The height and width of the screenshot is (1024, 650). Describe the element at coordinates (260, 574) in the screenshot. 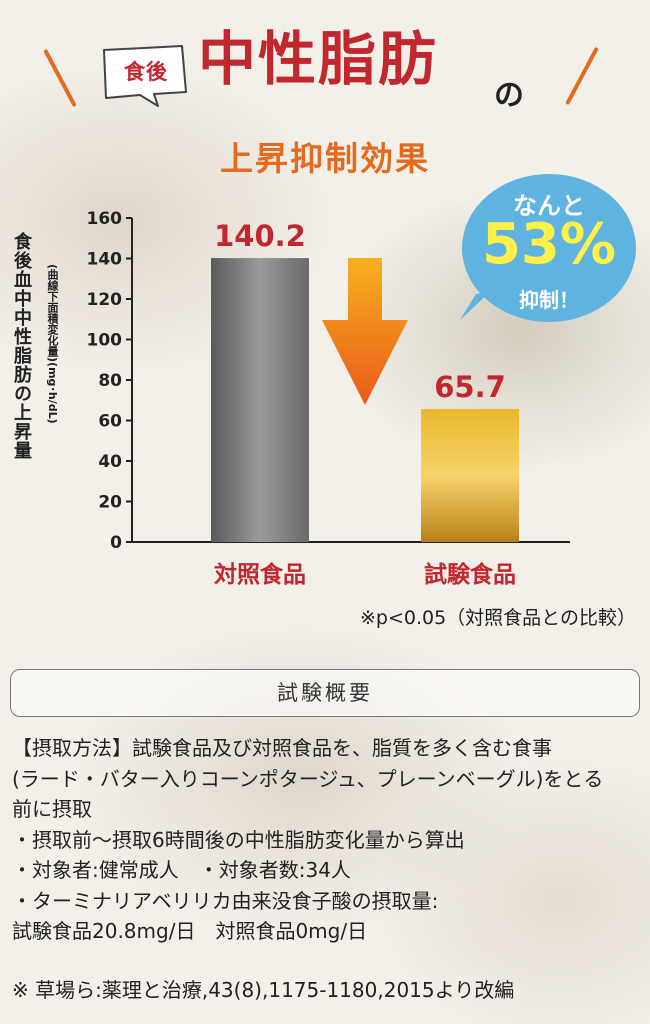

I see `category-label: 対照食品` at that location.